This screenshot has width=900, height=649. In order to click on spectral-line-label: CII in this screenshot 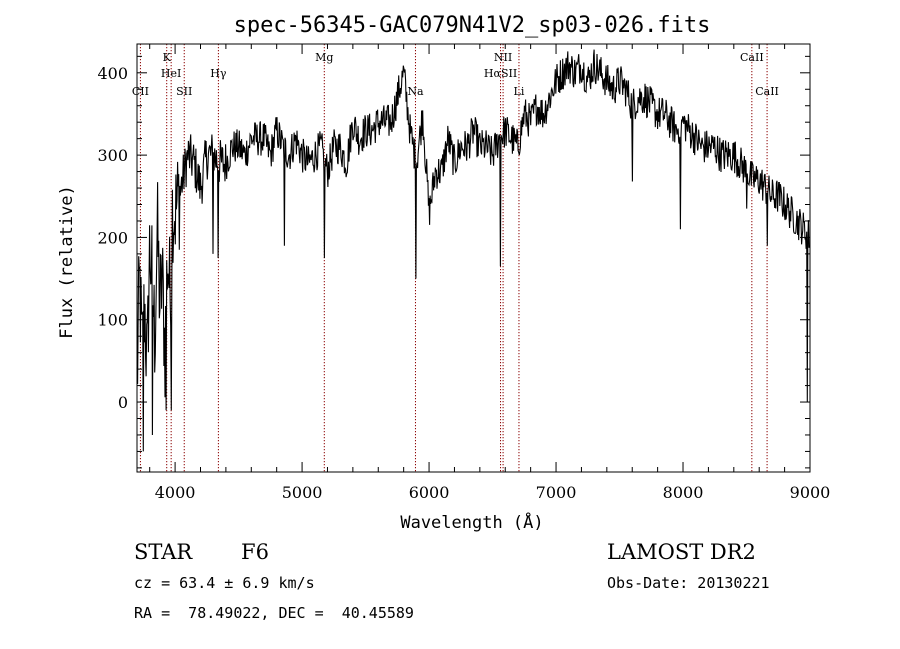, I will do `click(140, 91)`.